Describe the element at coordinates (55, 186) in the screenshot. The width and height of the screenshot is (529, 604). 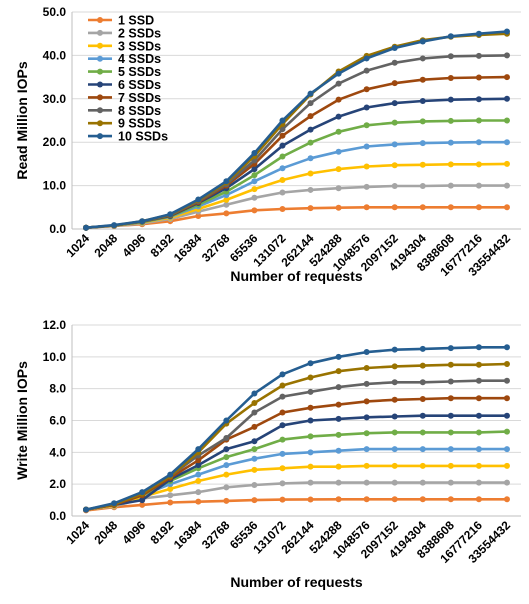
I see `chart0-y-tick-label: 10.0` at that location.